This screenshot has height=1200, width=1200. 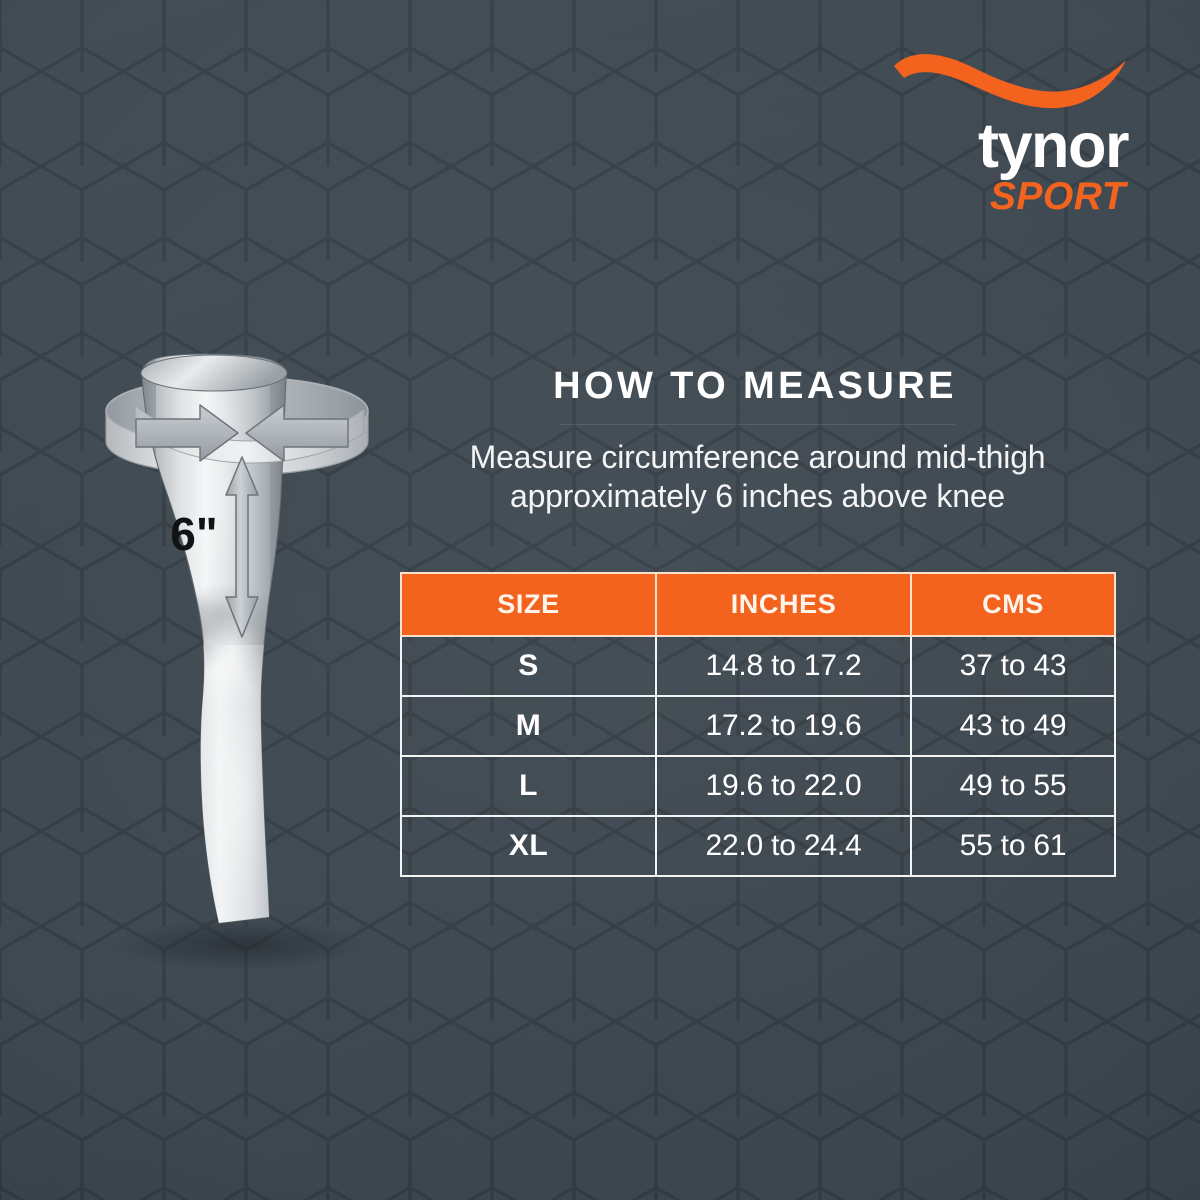 What do you see at coordinates (187, 433) in the screenshot?
I see `arrow-right-pointing-icon` at bounding box center [187, 433].